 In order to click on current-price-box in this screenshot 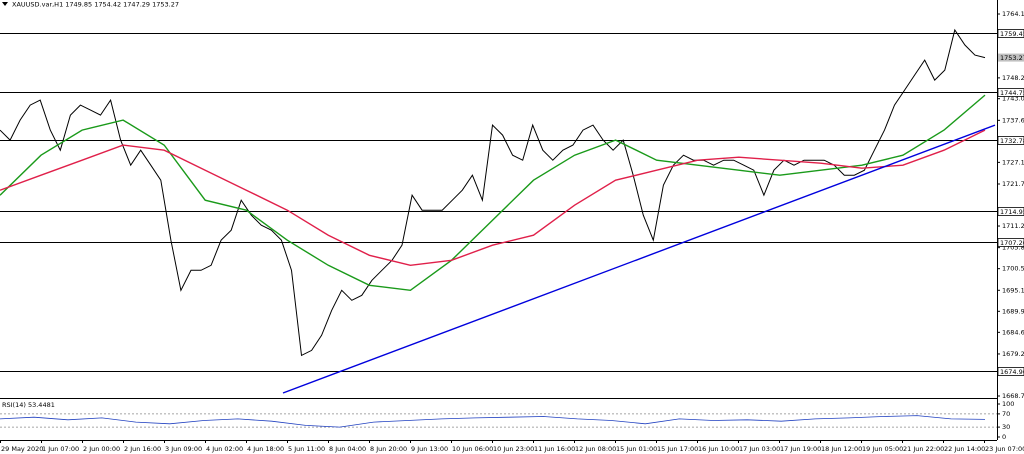, I will do `click(1011, 57)`.